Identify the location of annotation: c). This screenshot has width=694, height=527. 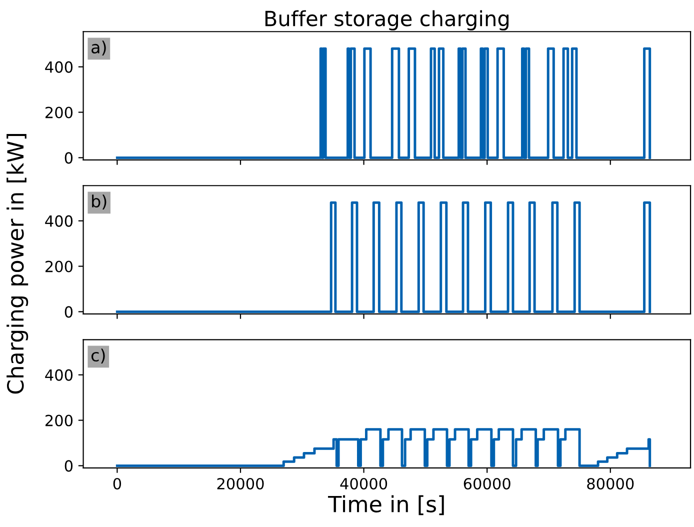
(98, 356).